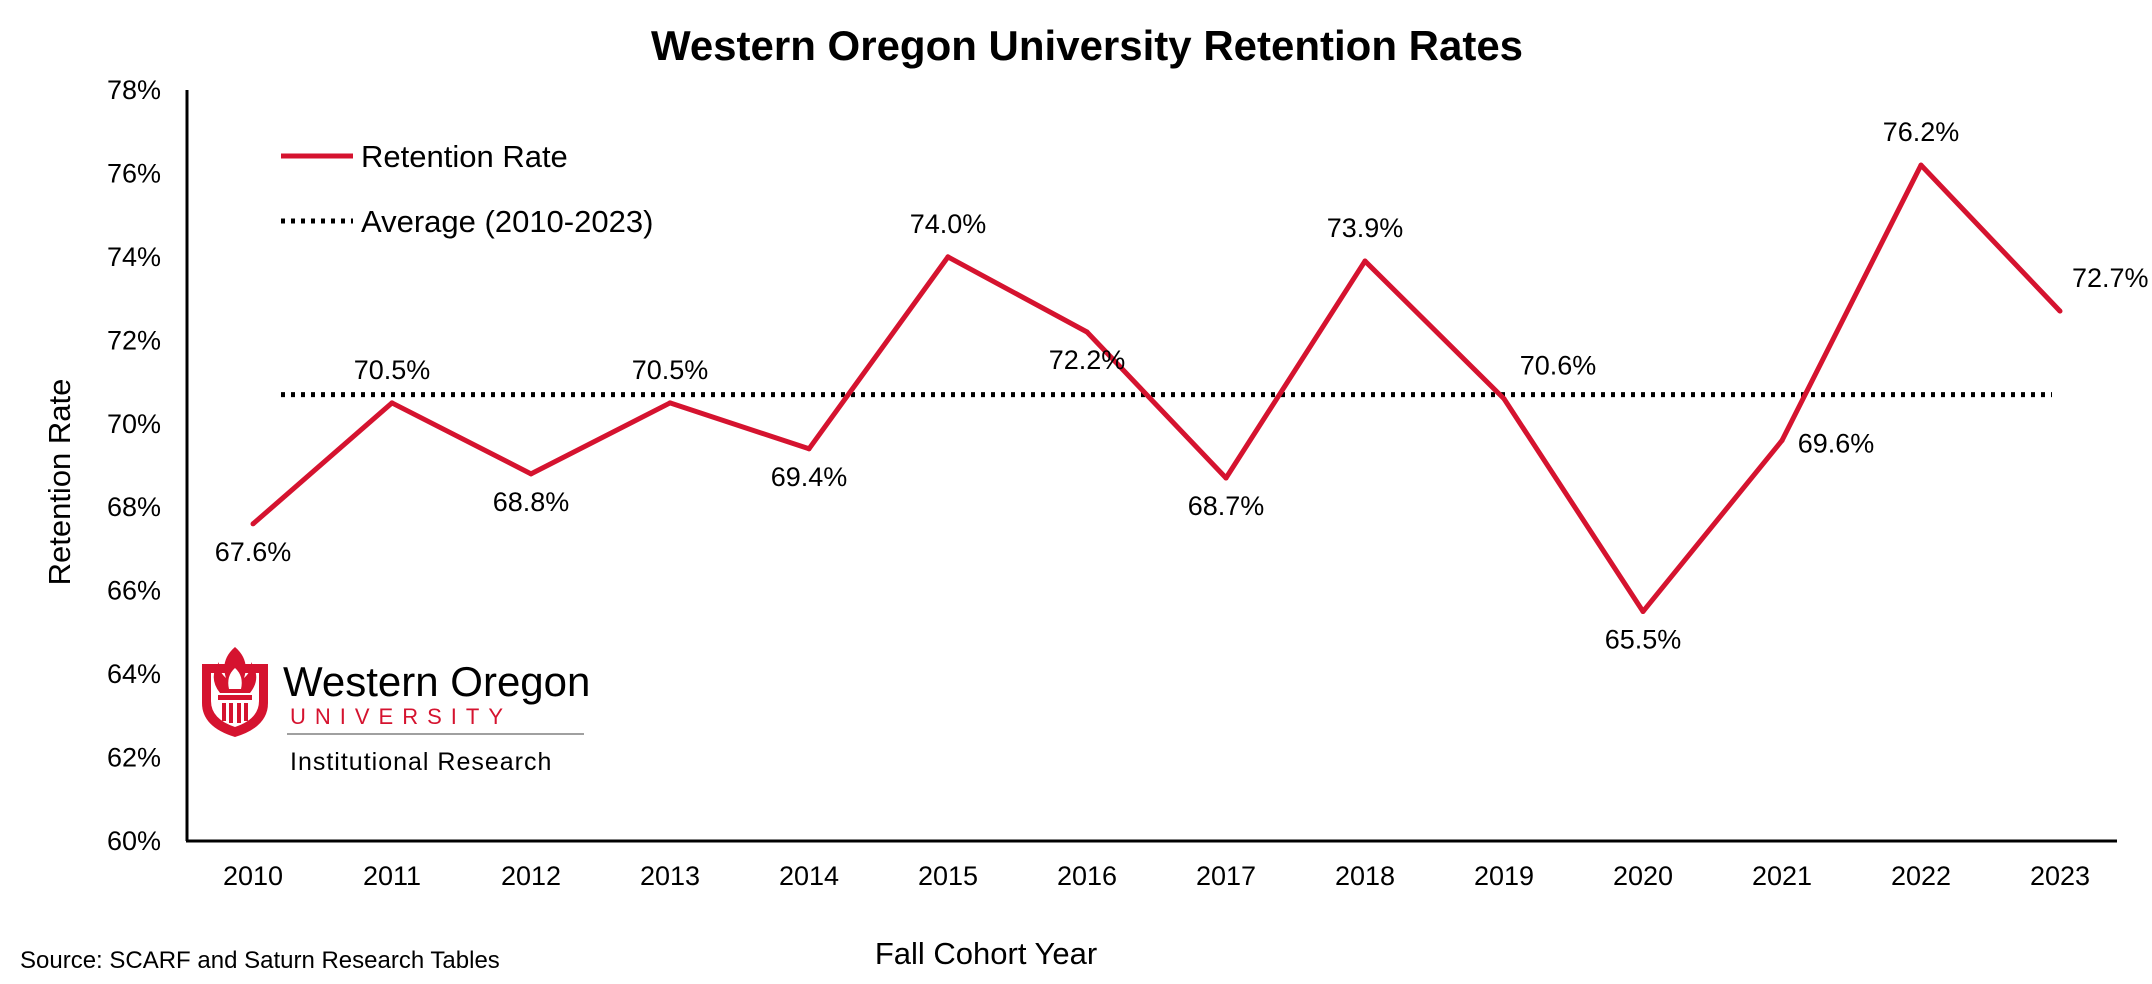 This screenshot has height=984, width=2152. I want to click on data-label: 76.2%, so click(1921, 132).